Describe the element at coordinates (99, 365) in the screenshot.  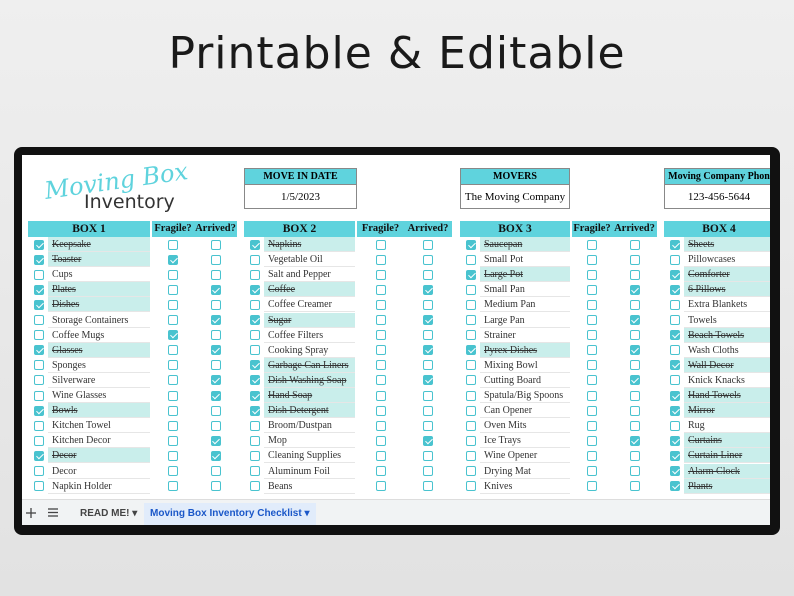
I see `item-cell: Sponges` at that location.